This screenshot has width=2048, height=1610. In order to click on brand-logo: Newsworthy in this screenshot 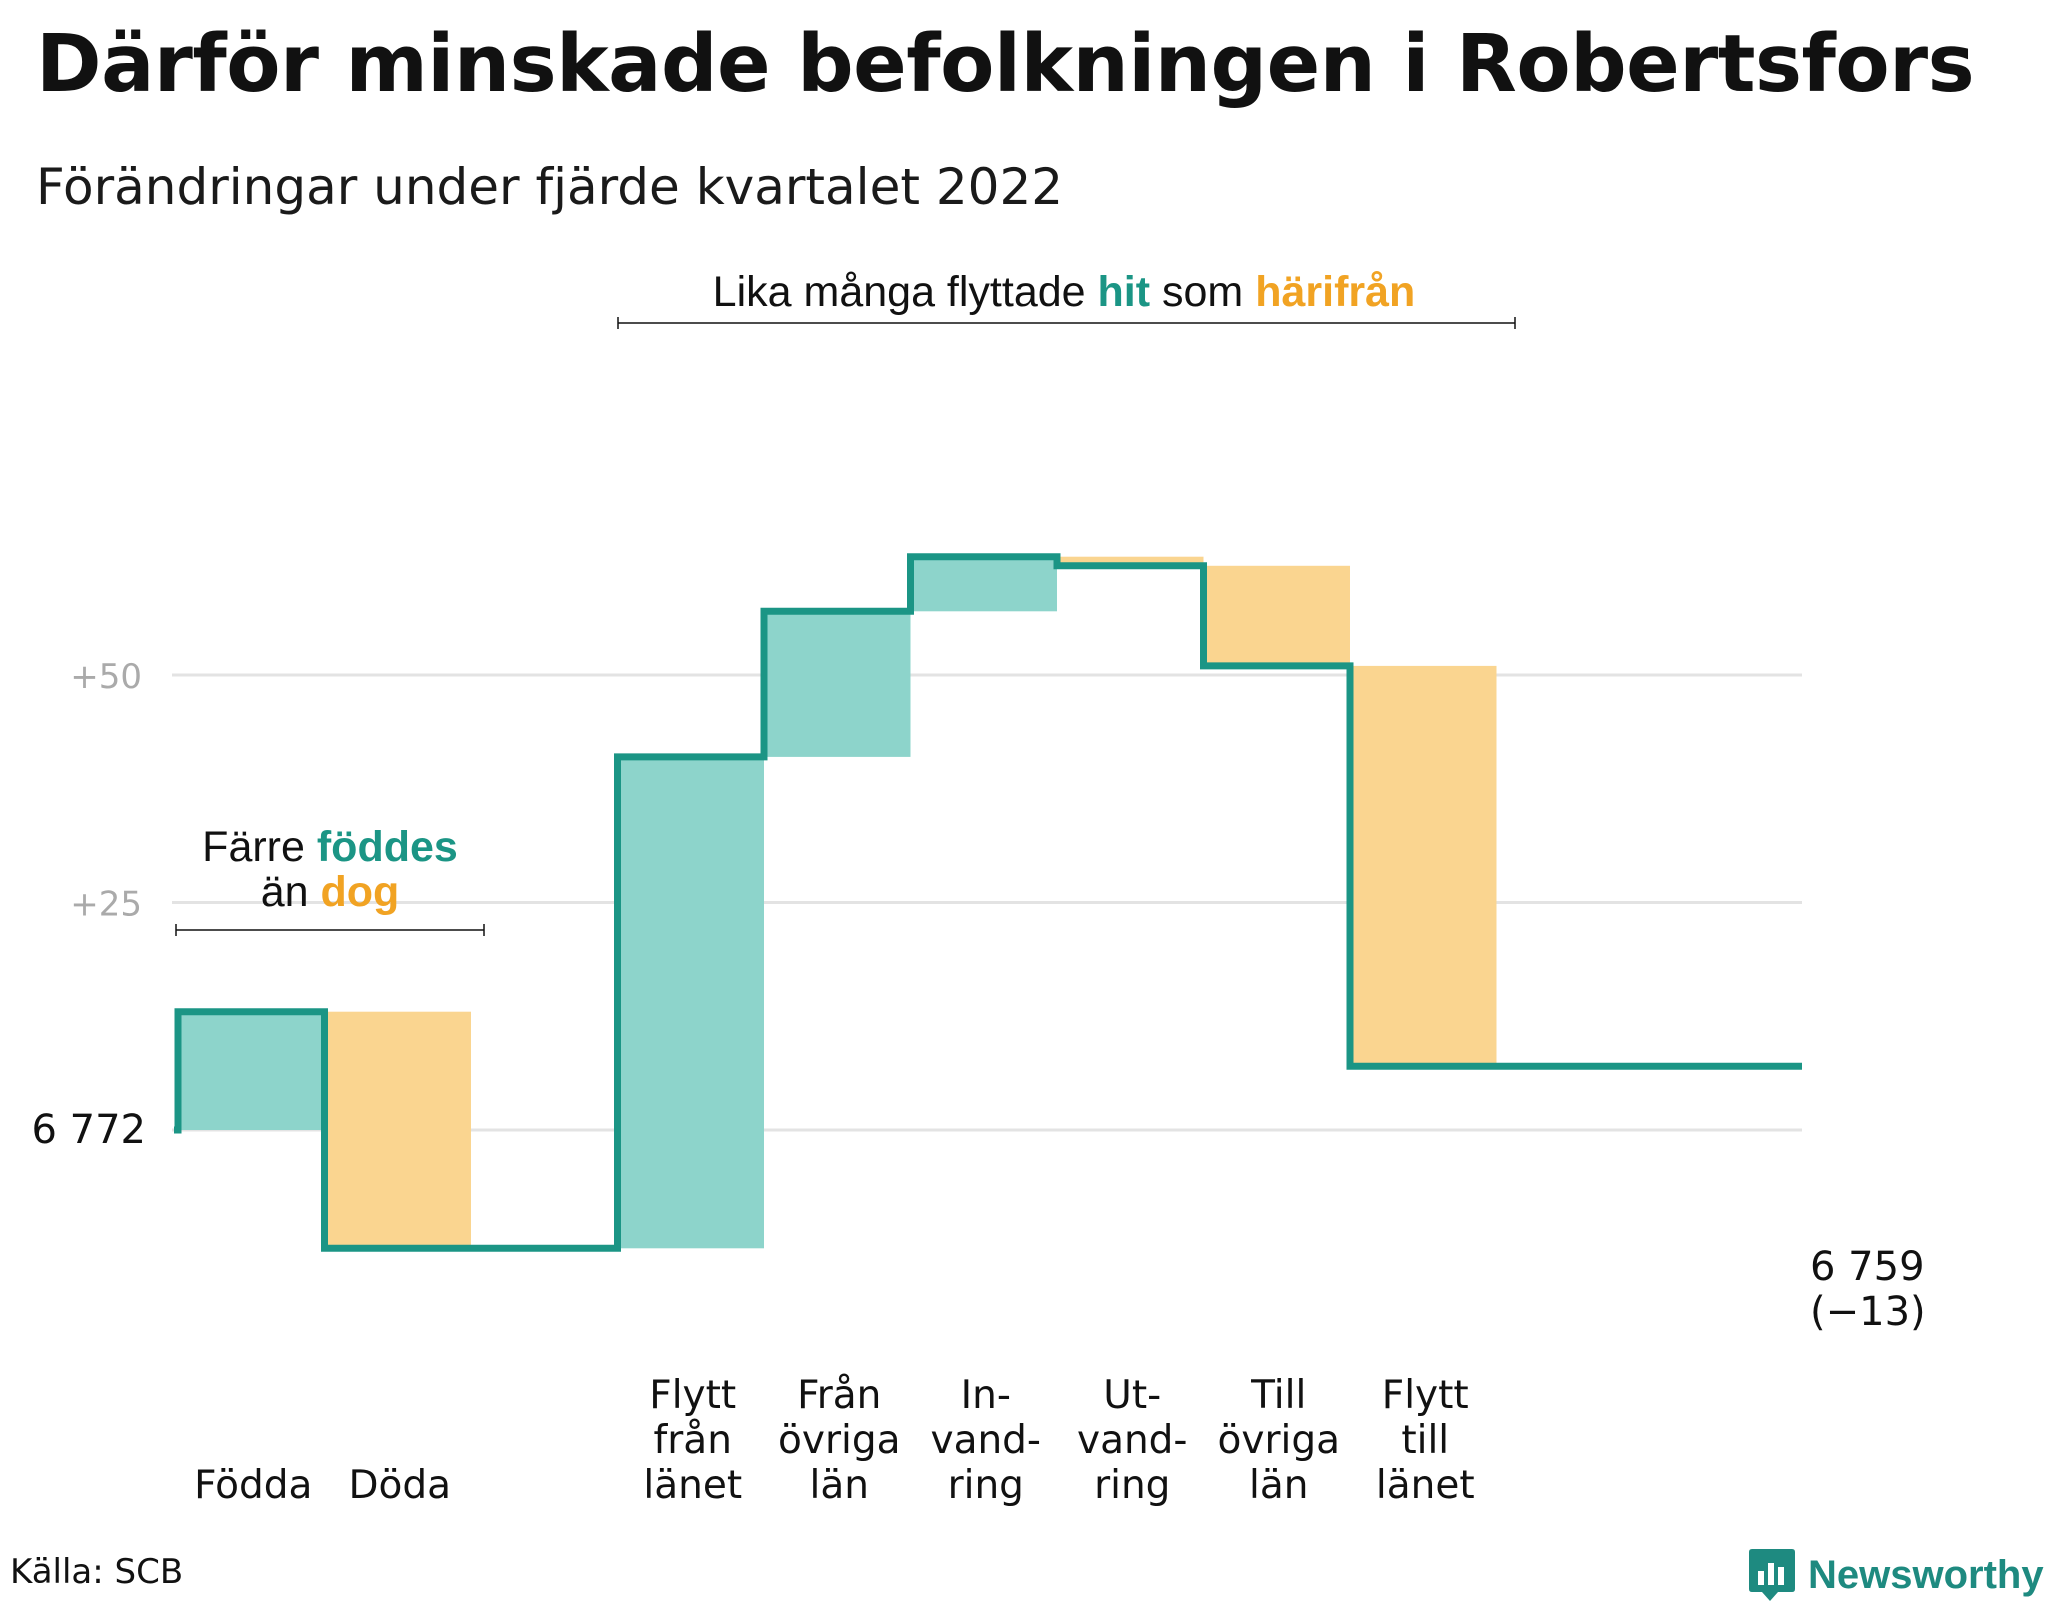, I will do `click(1896, 1575)`.